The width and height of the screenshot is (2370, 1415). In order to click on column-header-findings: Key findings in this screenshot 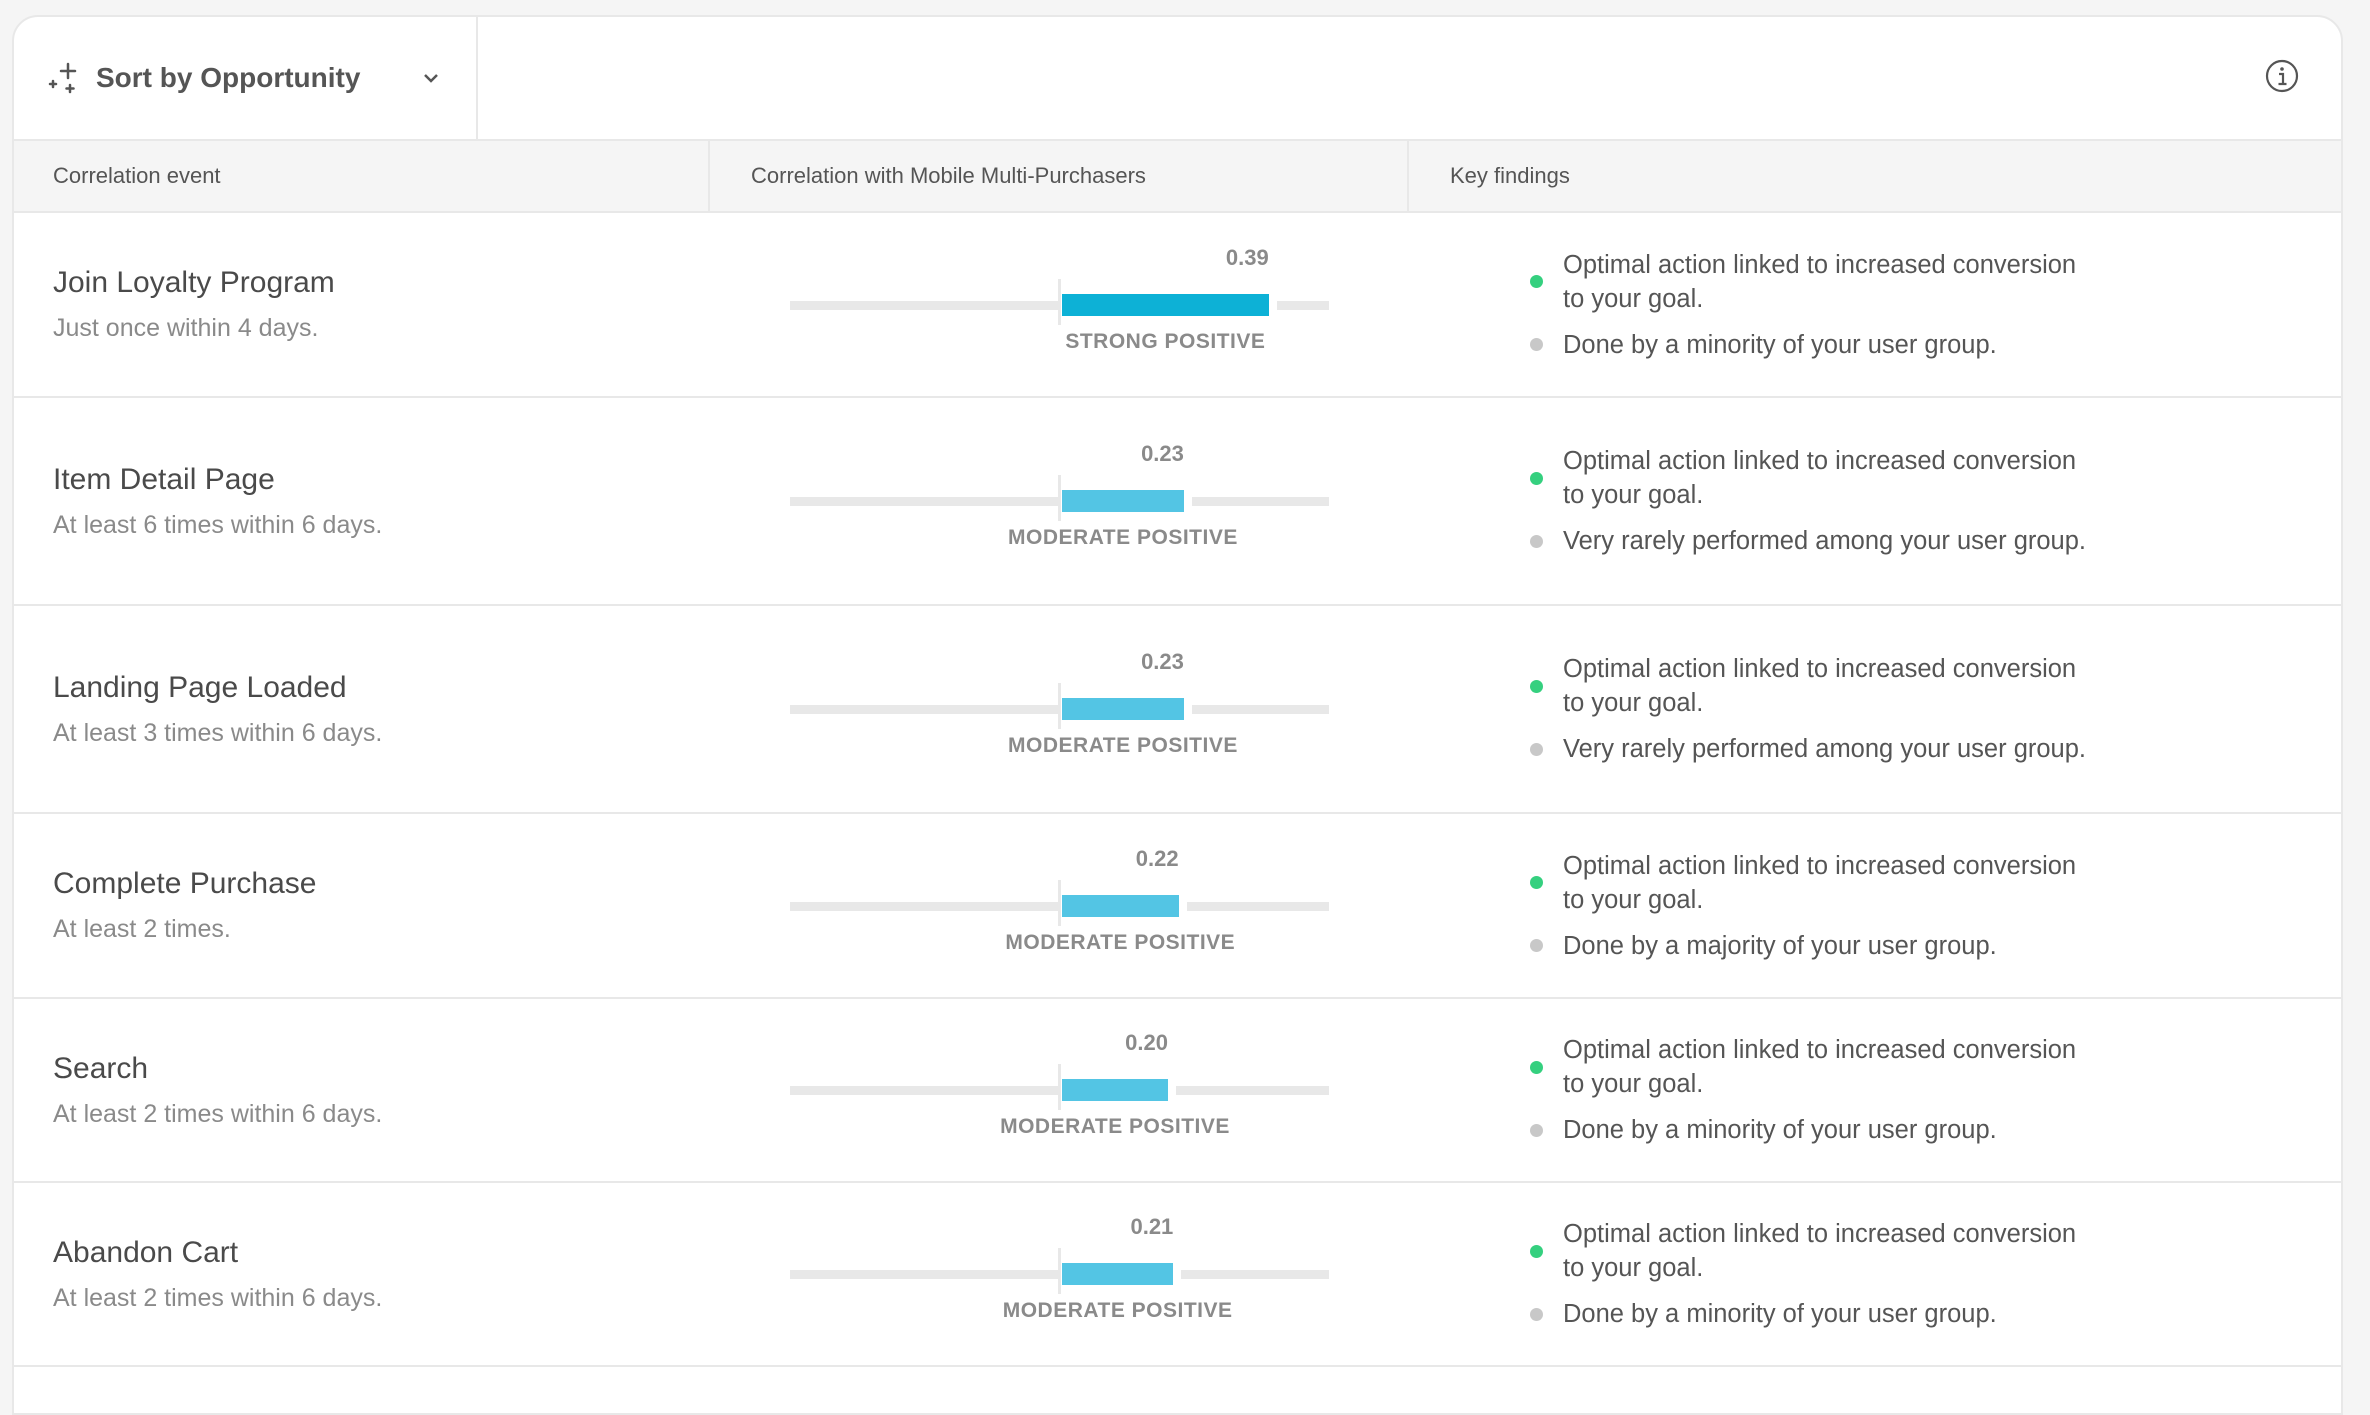, I will do `click(1510, 175)`.